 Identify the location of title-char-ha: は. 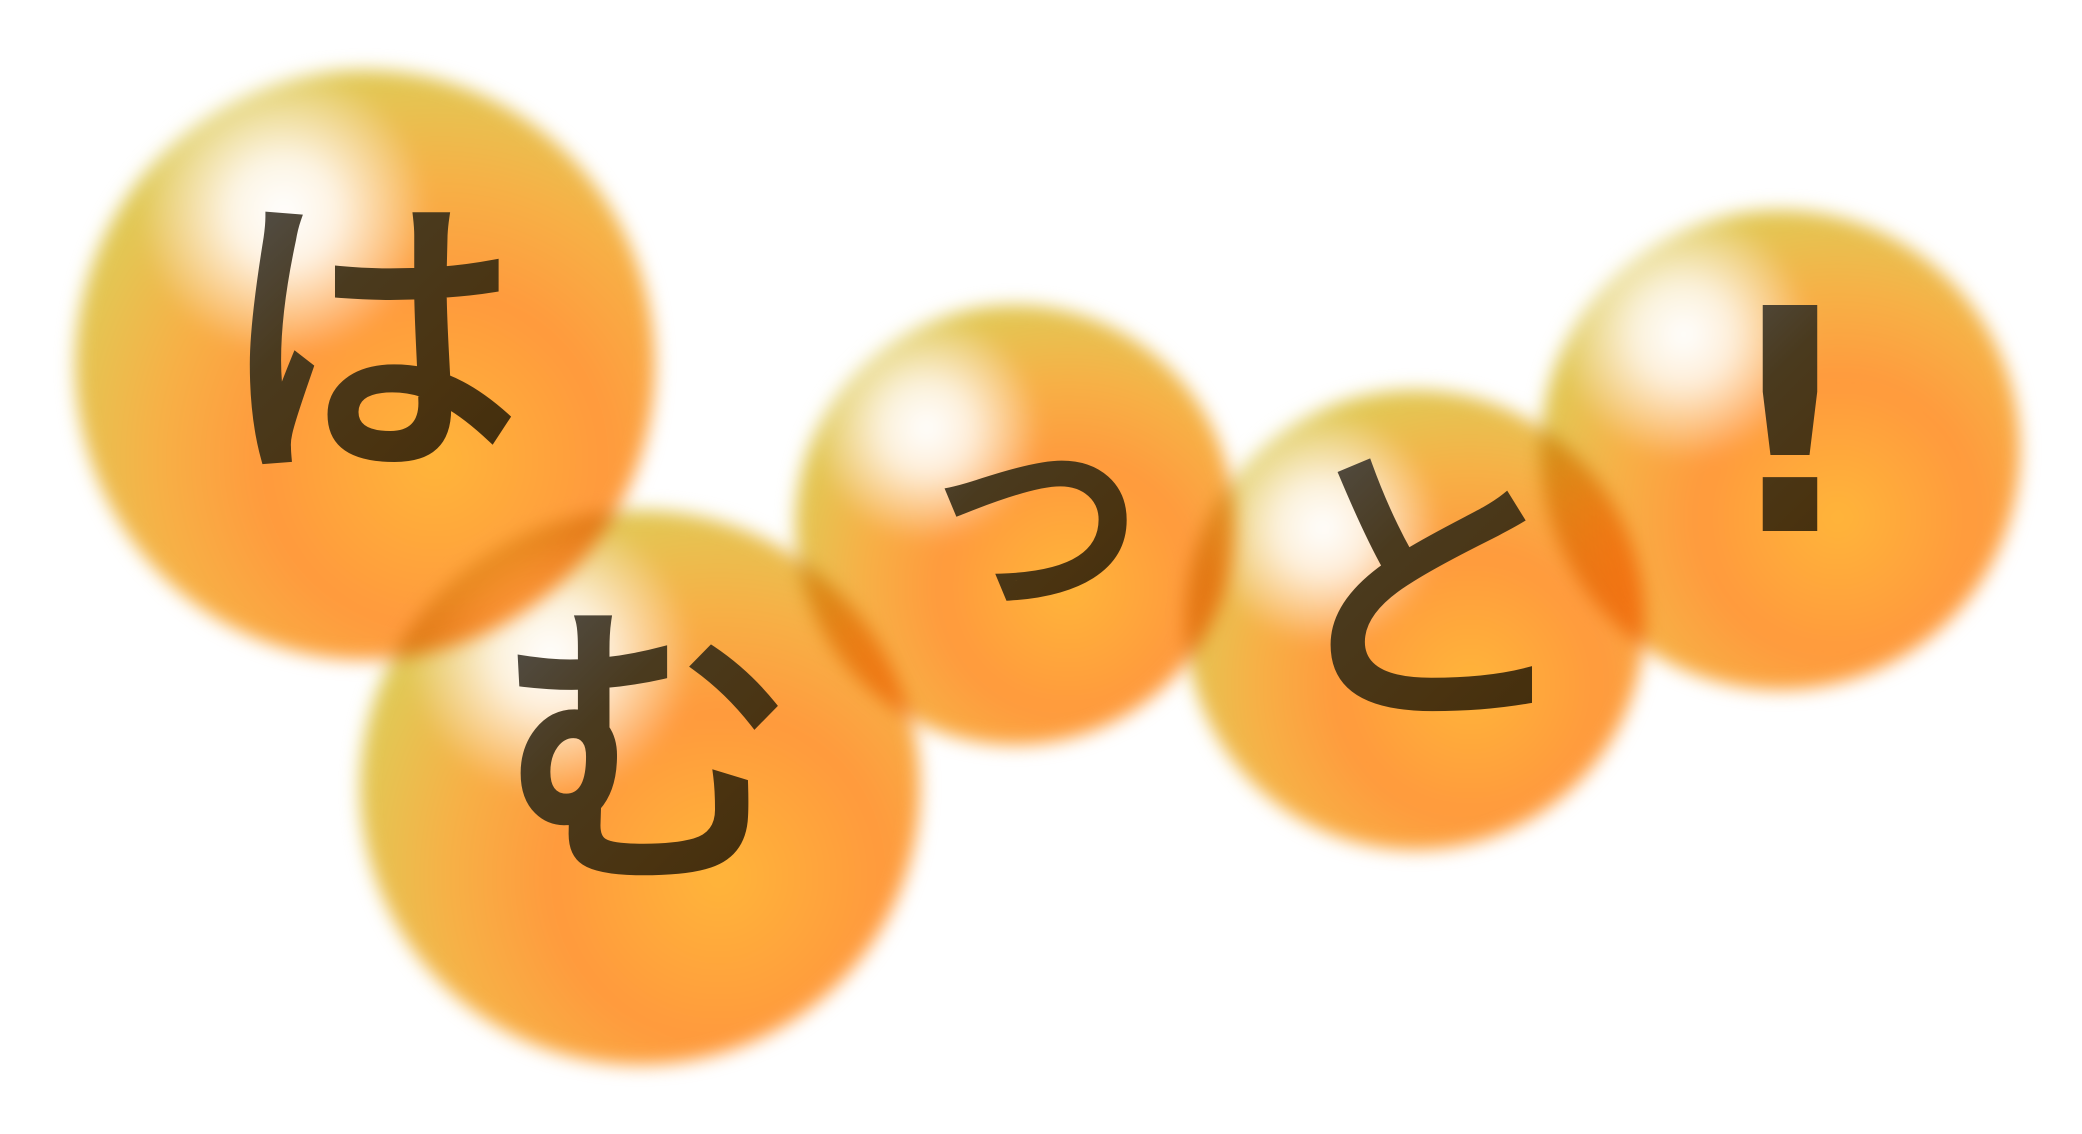
(370, 360).